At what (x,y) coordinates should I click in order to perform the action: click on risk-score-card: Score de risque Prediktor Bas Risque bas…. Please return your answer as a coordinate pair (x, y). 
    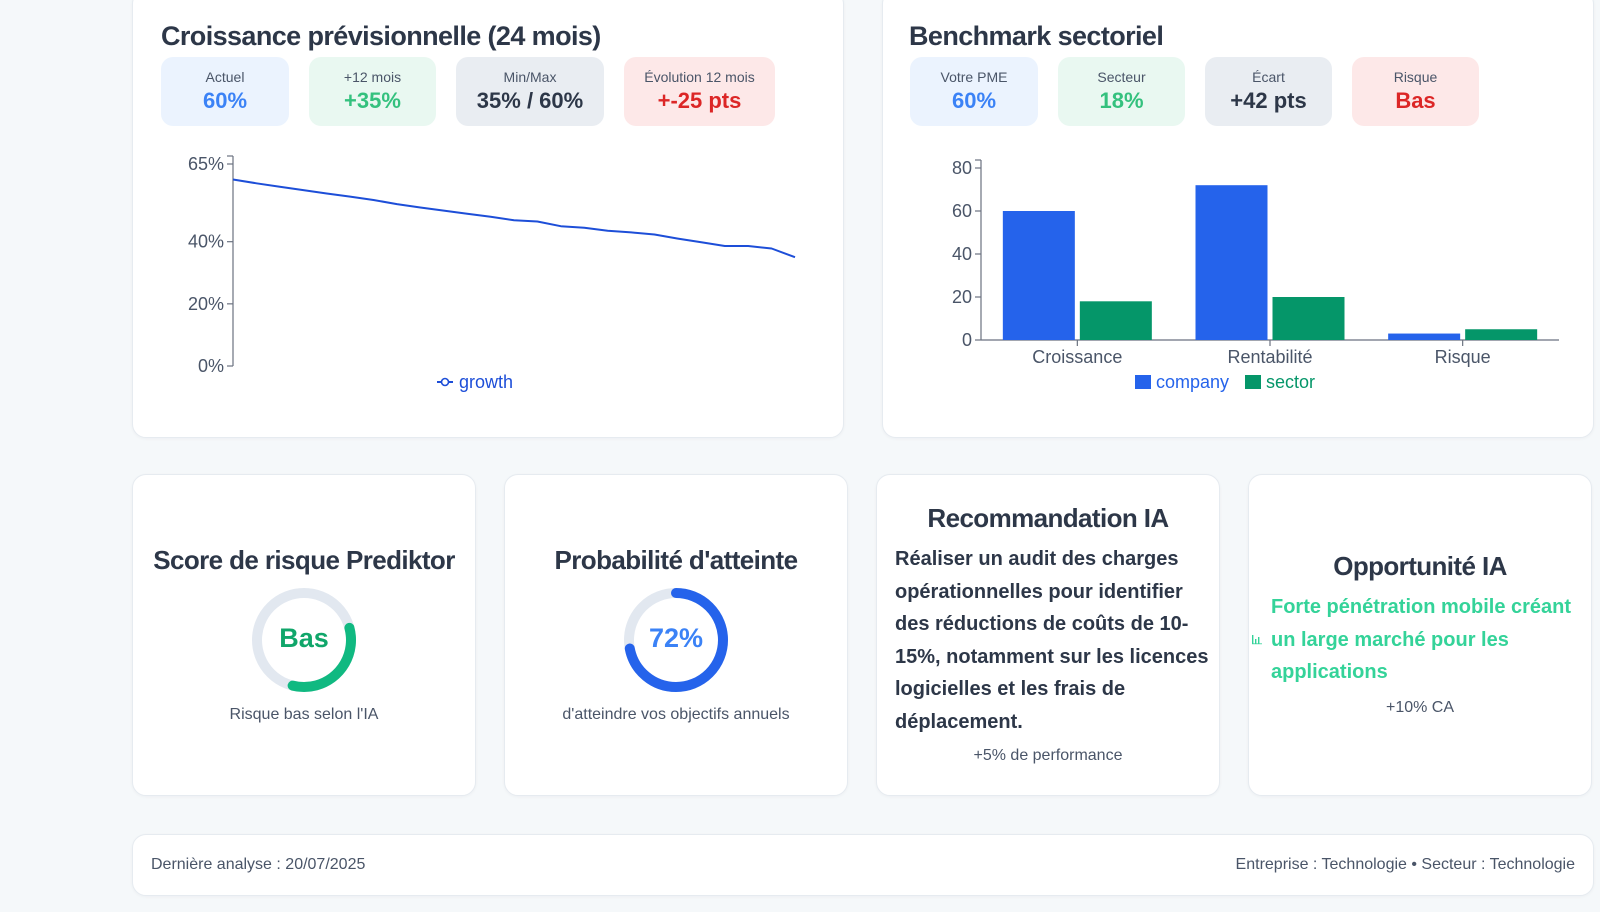
    Looking at the image, I should click on (304, 635).